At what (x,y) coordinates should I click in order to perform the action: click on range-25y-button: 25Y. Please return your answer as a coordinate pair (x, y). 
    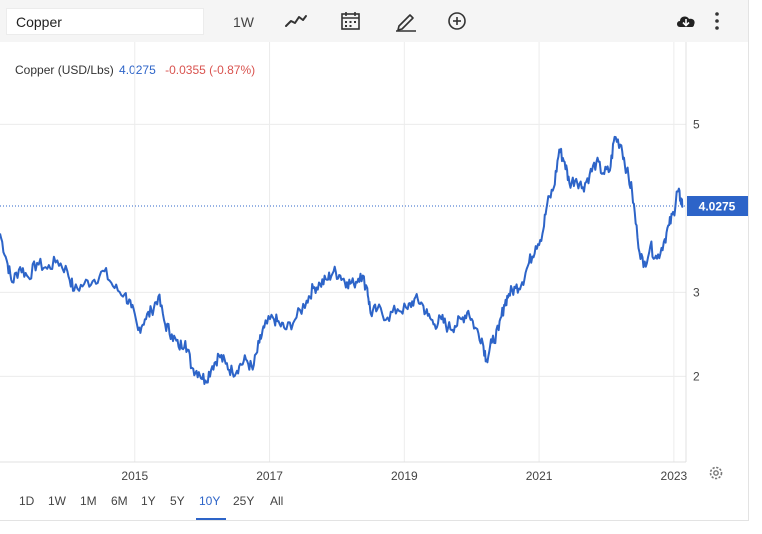
    Looking at the image, I should click on (244, 501).